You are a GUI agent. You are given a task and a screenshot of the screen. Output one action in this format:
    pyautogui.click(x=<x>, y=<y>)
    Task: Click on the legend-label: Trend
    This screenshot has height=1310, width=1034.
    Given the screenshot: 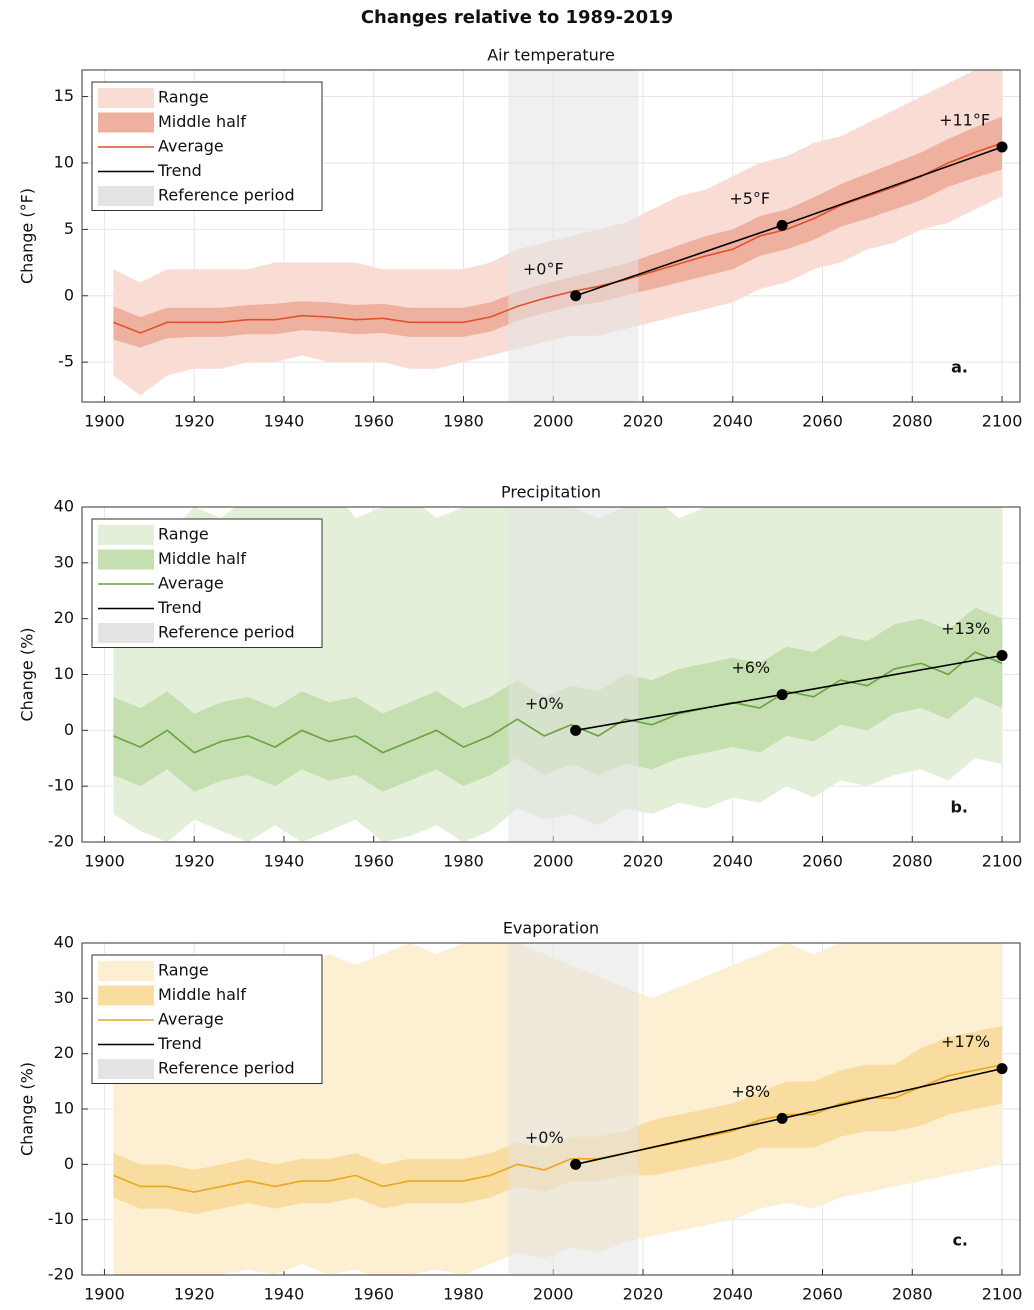 What is the action you would take?
    pyautogui.click(x=179, y=170)
    